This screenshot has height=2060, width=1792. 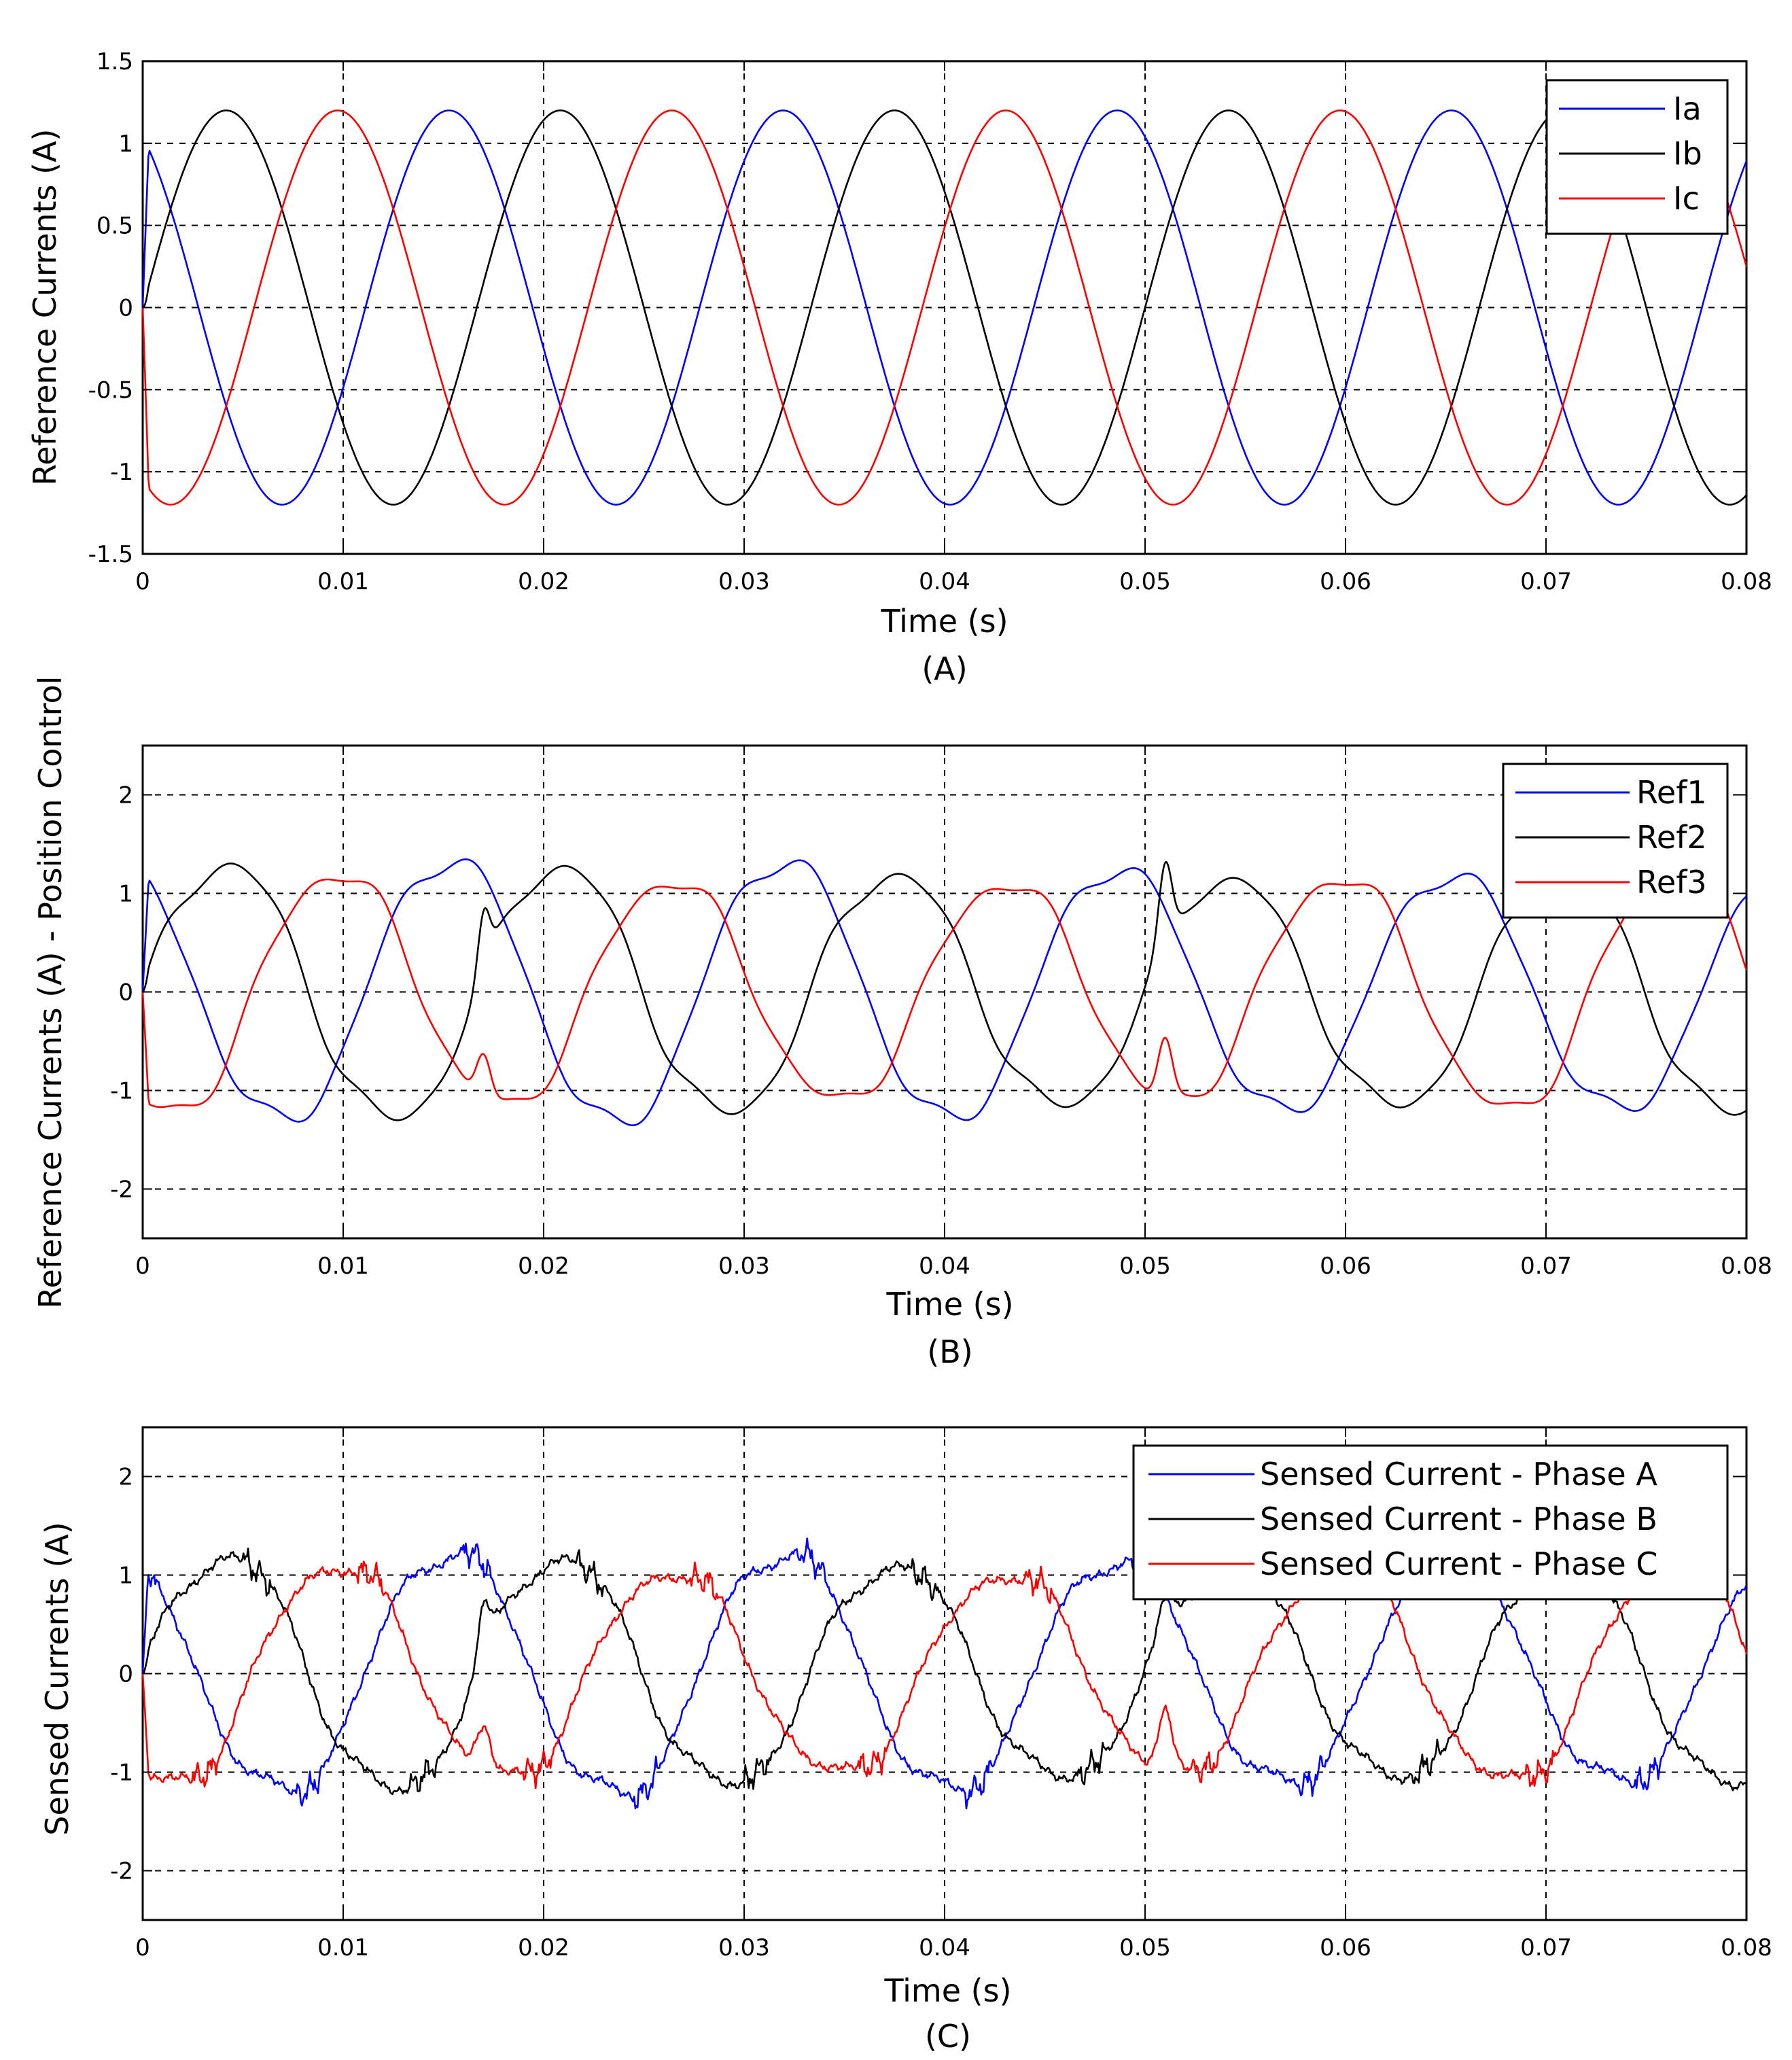 I want to click on legend-label-2: Ic, so click(x=1686, y=198).